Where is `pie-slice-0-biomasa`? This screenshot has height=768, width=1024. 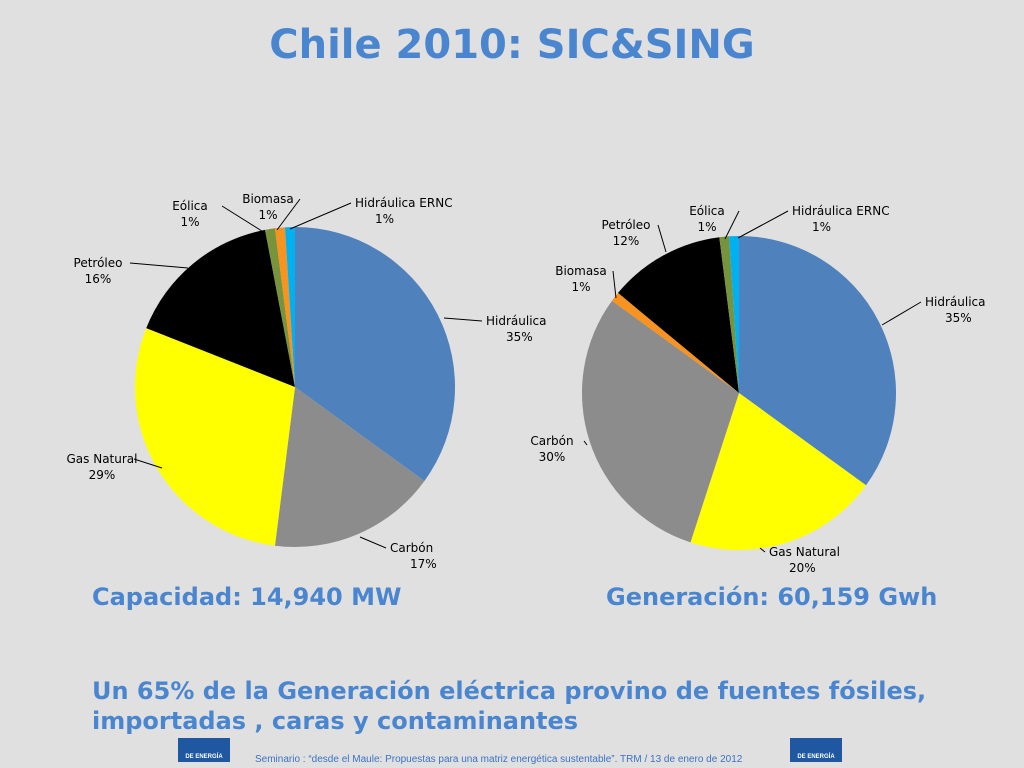 pie-slice-0-biomasa is located at coordinates (284, 307).